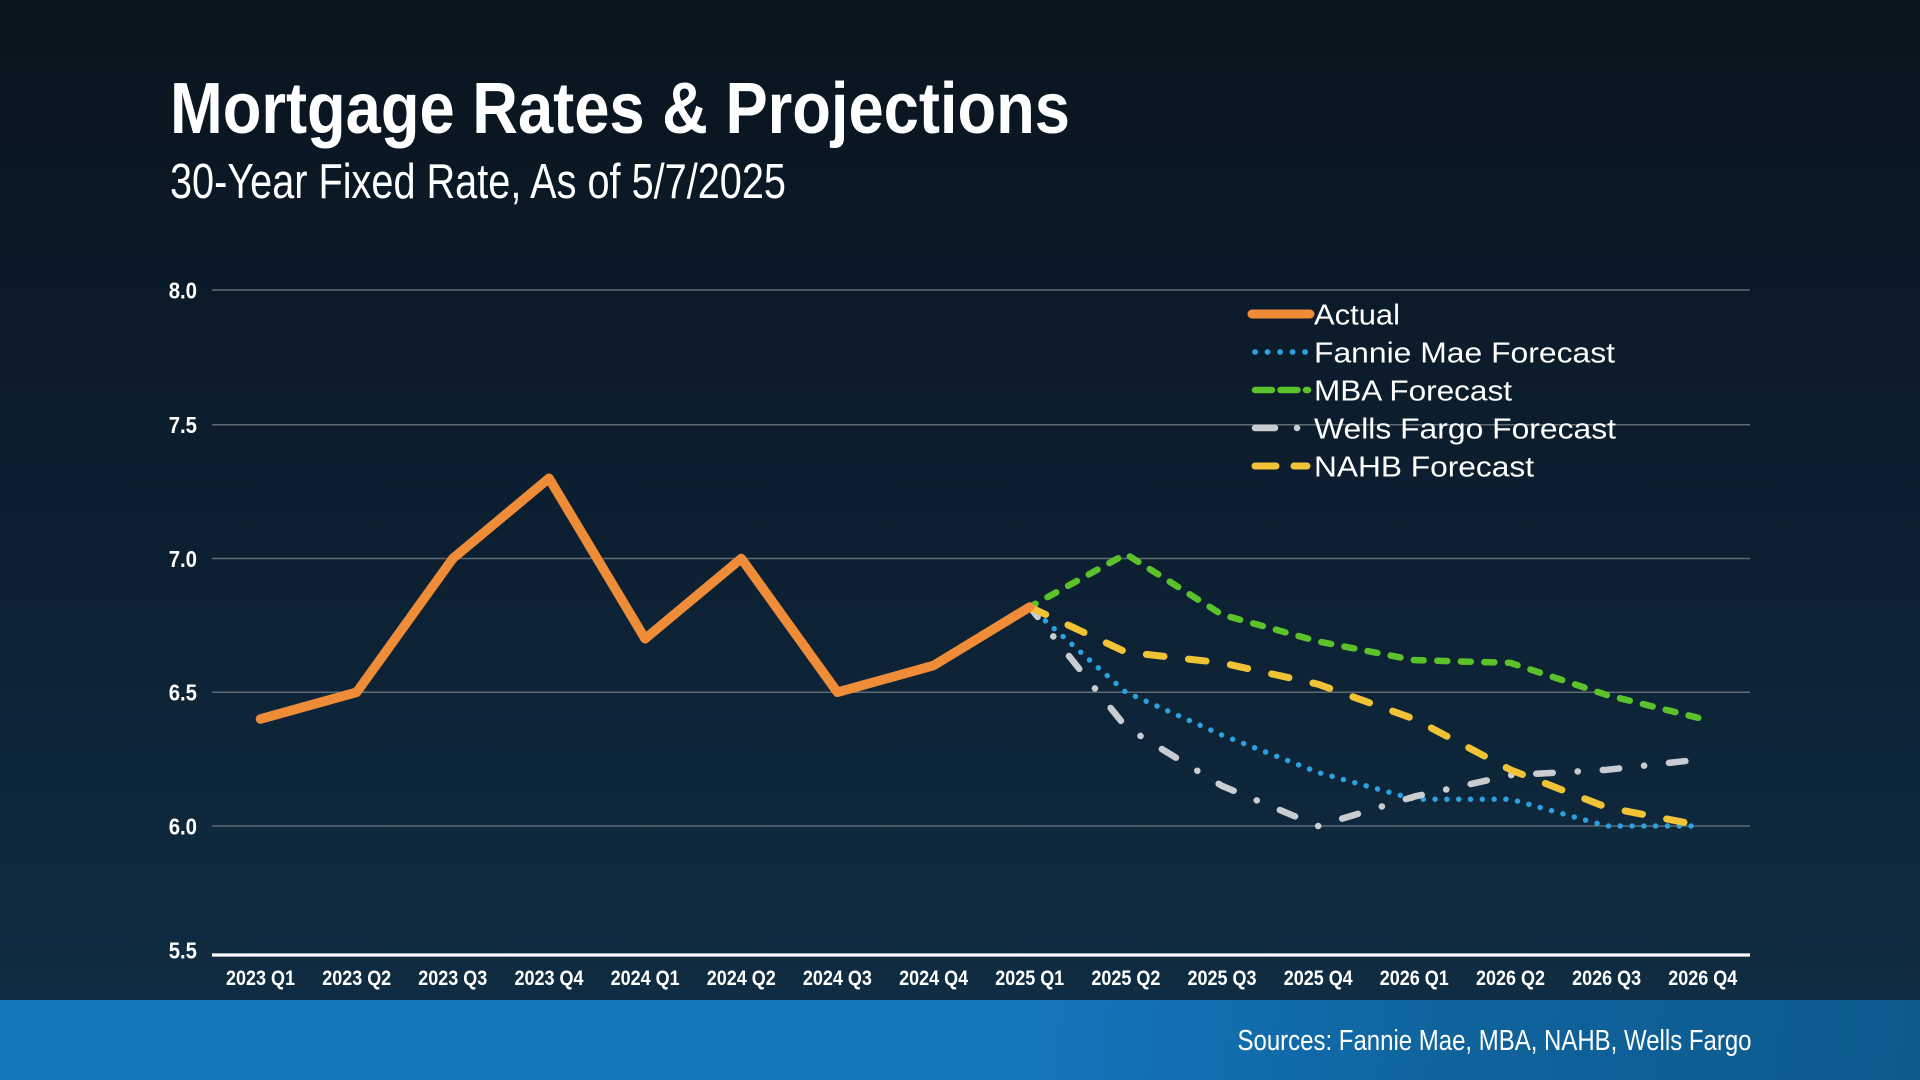 The image size is (1920, 1080). What do you see at coordinates (1510, 978) in the screenshot?
I see `svg-text: 2026 Q2` at bounding box center [1510, 978].